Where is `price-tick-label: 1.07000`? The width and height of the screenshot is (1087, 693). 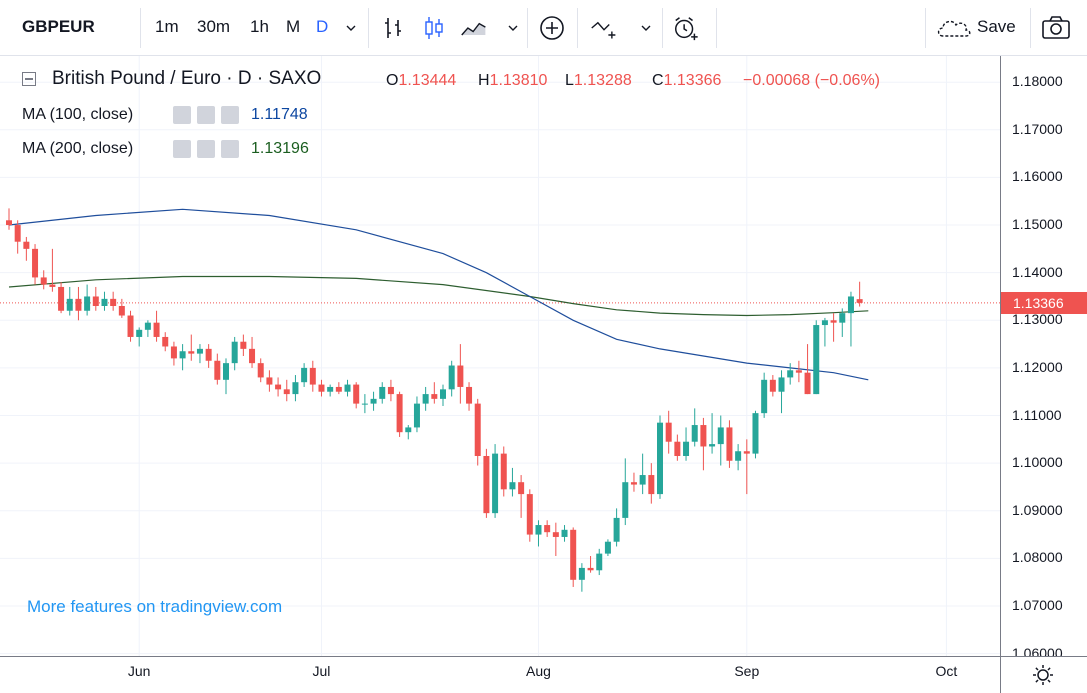
price-tick-label: 1.07000 is located at coordinates (1037, 605).